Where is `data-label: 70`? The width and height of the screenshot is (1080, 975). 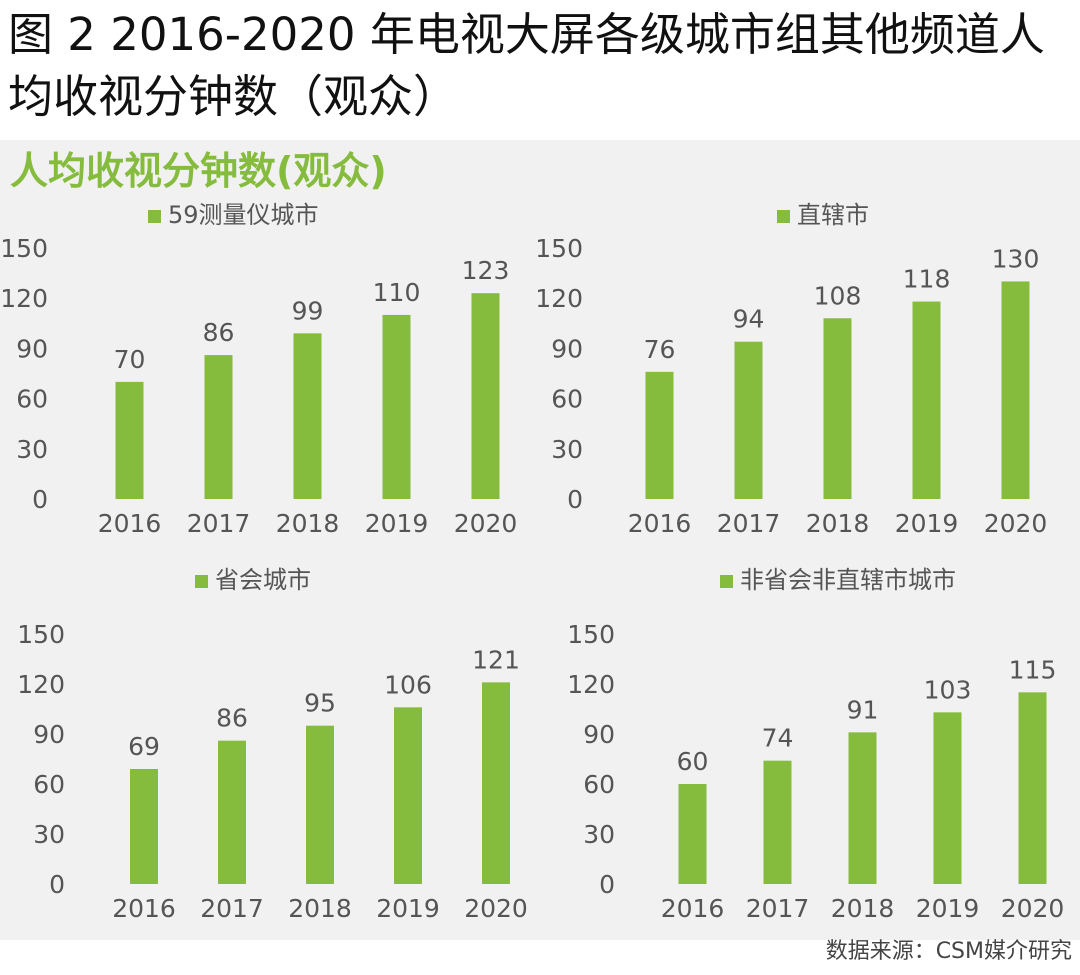 data-label: 70 is located at coordinates (130, 359).